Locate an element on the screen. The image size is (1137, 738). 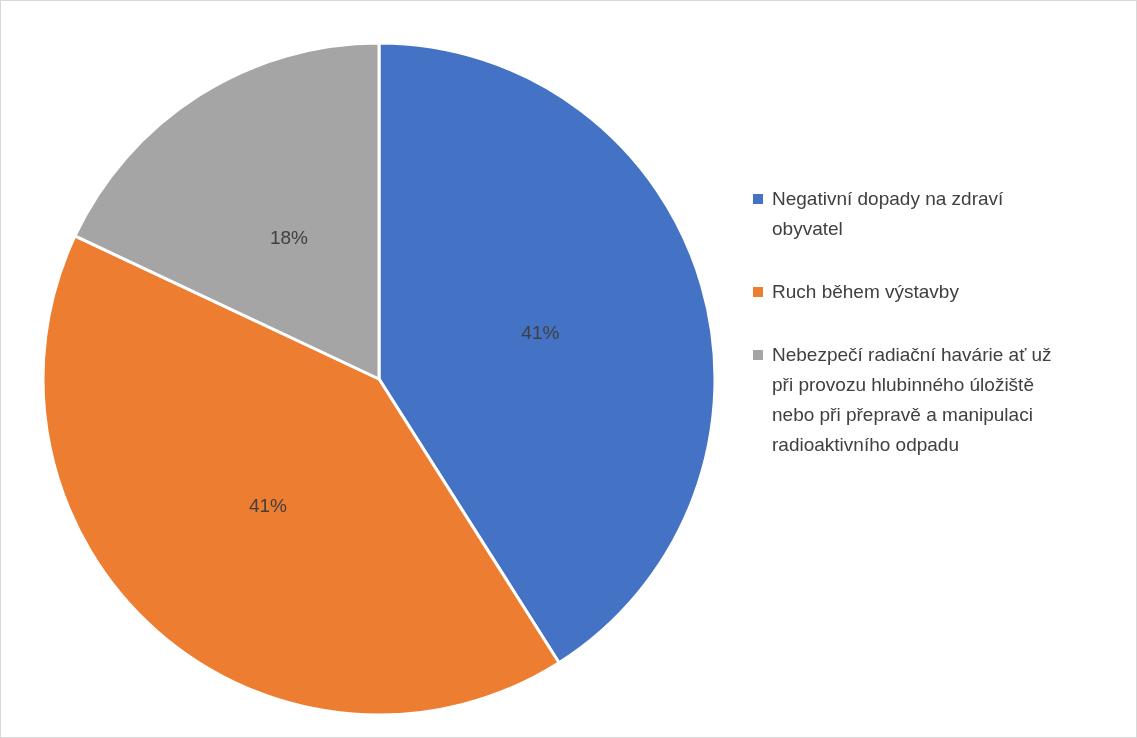
legend-label: Ruch během výstavby is located at coordinates (865, 292).